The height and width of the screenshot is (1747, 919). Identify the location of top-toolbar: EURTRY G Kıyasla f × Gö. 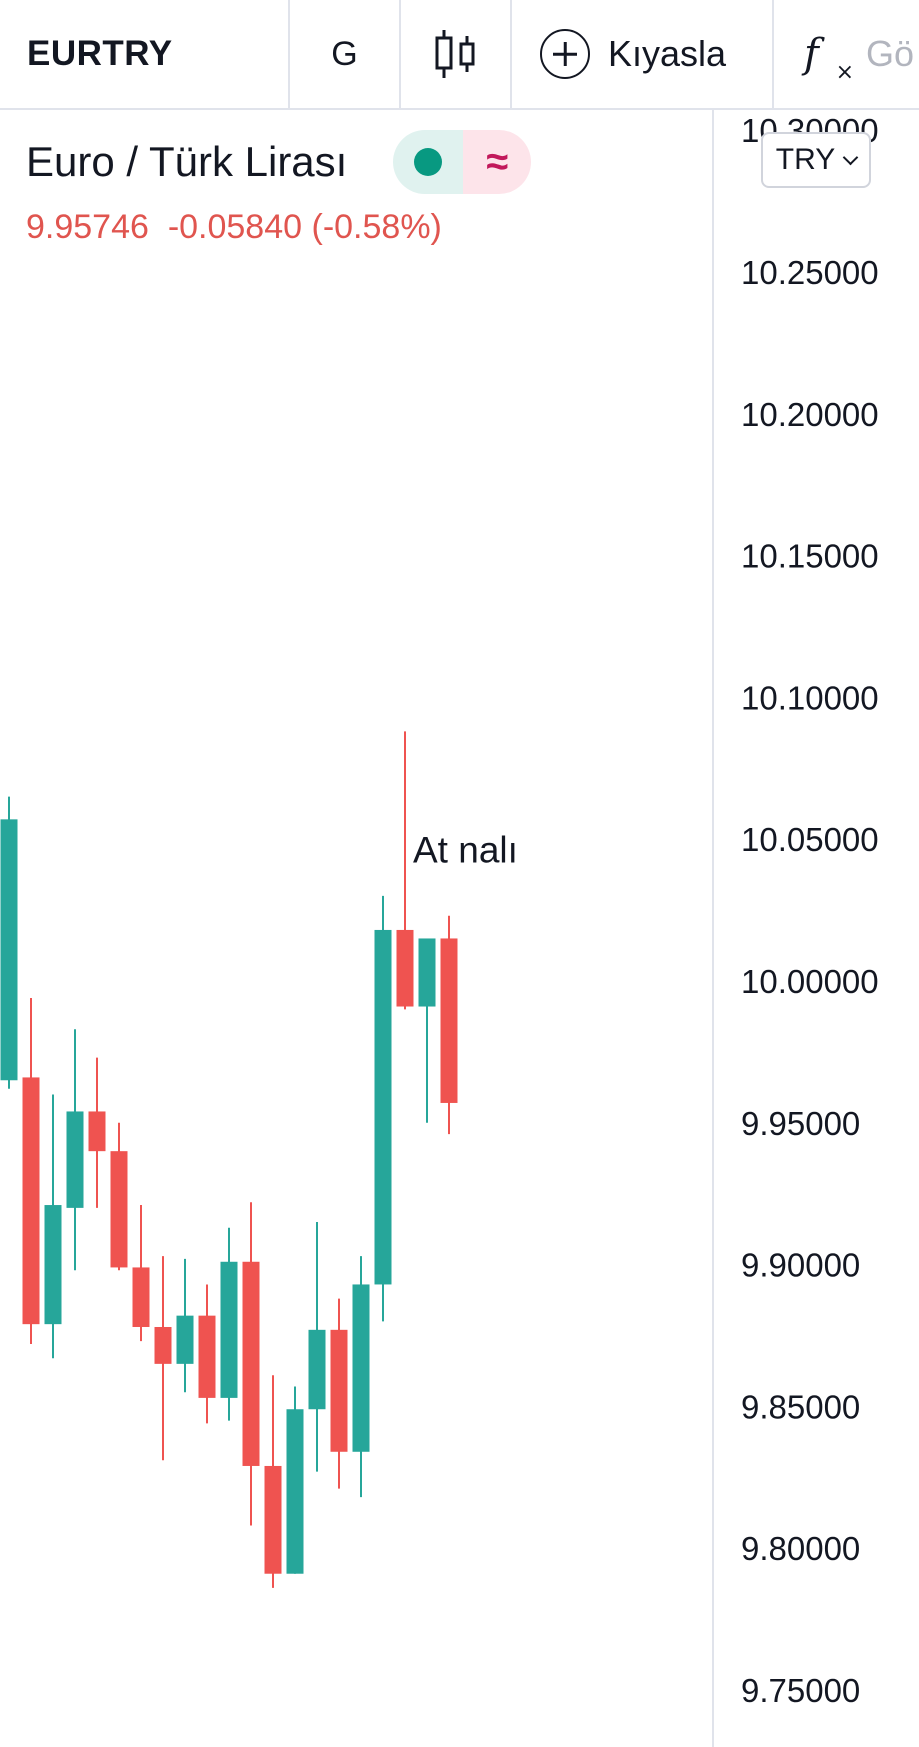
(459, 55).